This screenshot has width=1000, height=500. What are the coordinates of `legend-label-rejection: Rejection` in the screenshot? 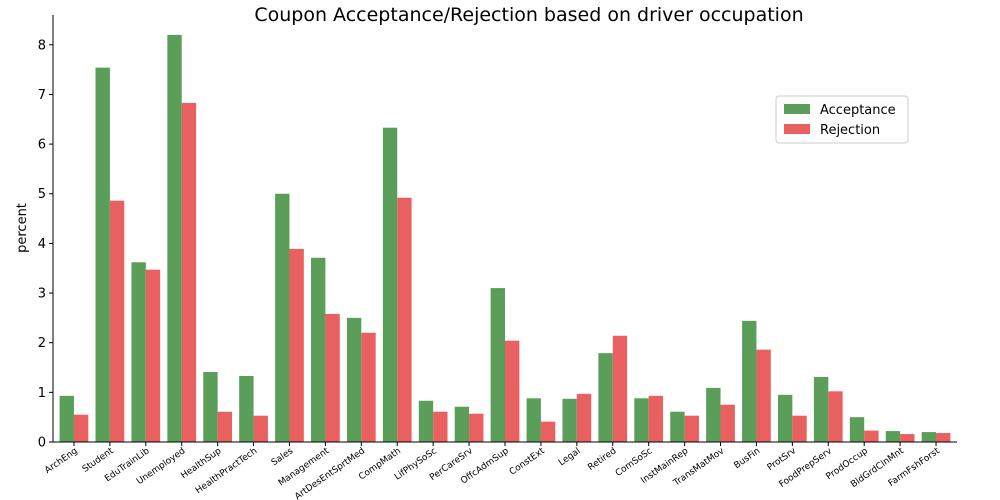 It's located at (850, 130).